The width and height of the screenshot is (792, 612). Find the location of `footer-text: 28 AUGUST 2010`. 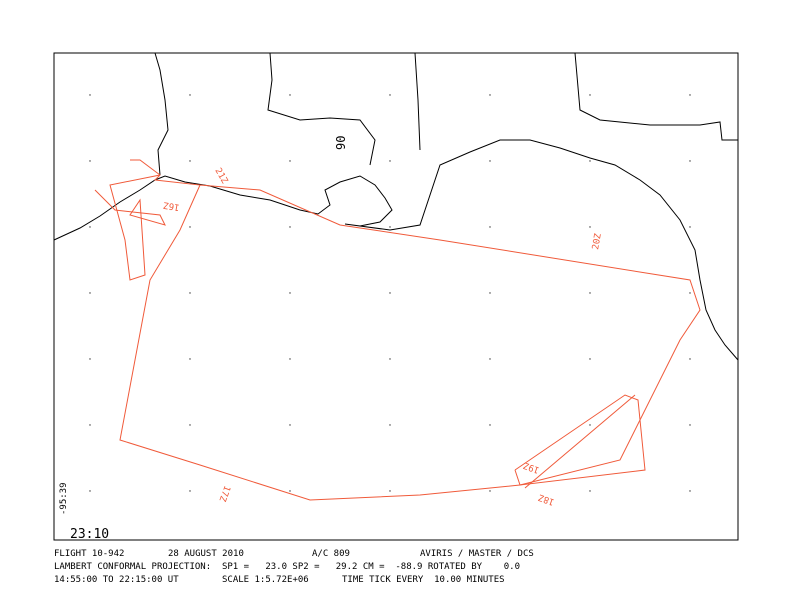

footer-text: 28 AUGUST 2010 is located at coordinates (206, 554).